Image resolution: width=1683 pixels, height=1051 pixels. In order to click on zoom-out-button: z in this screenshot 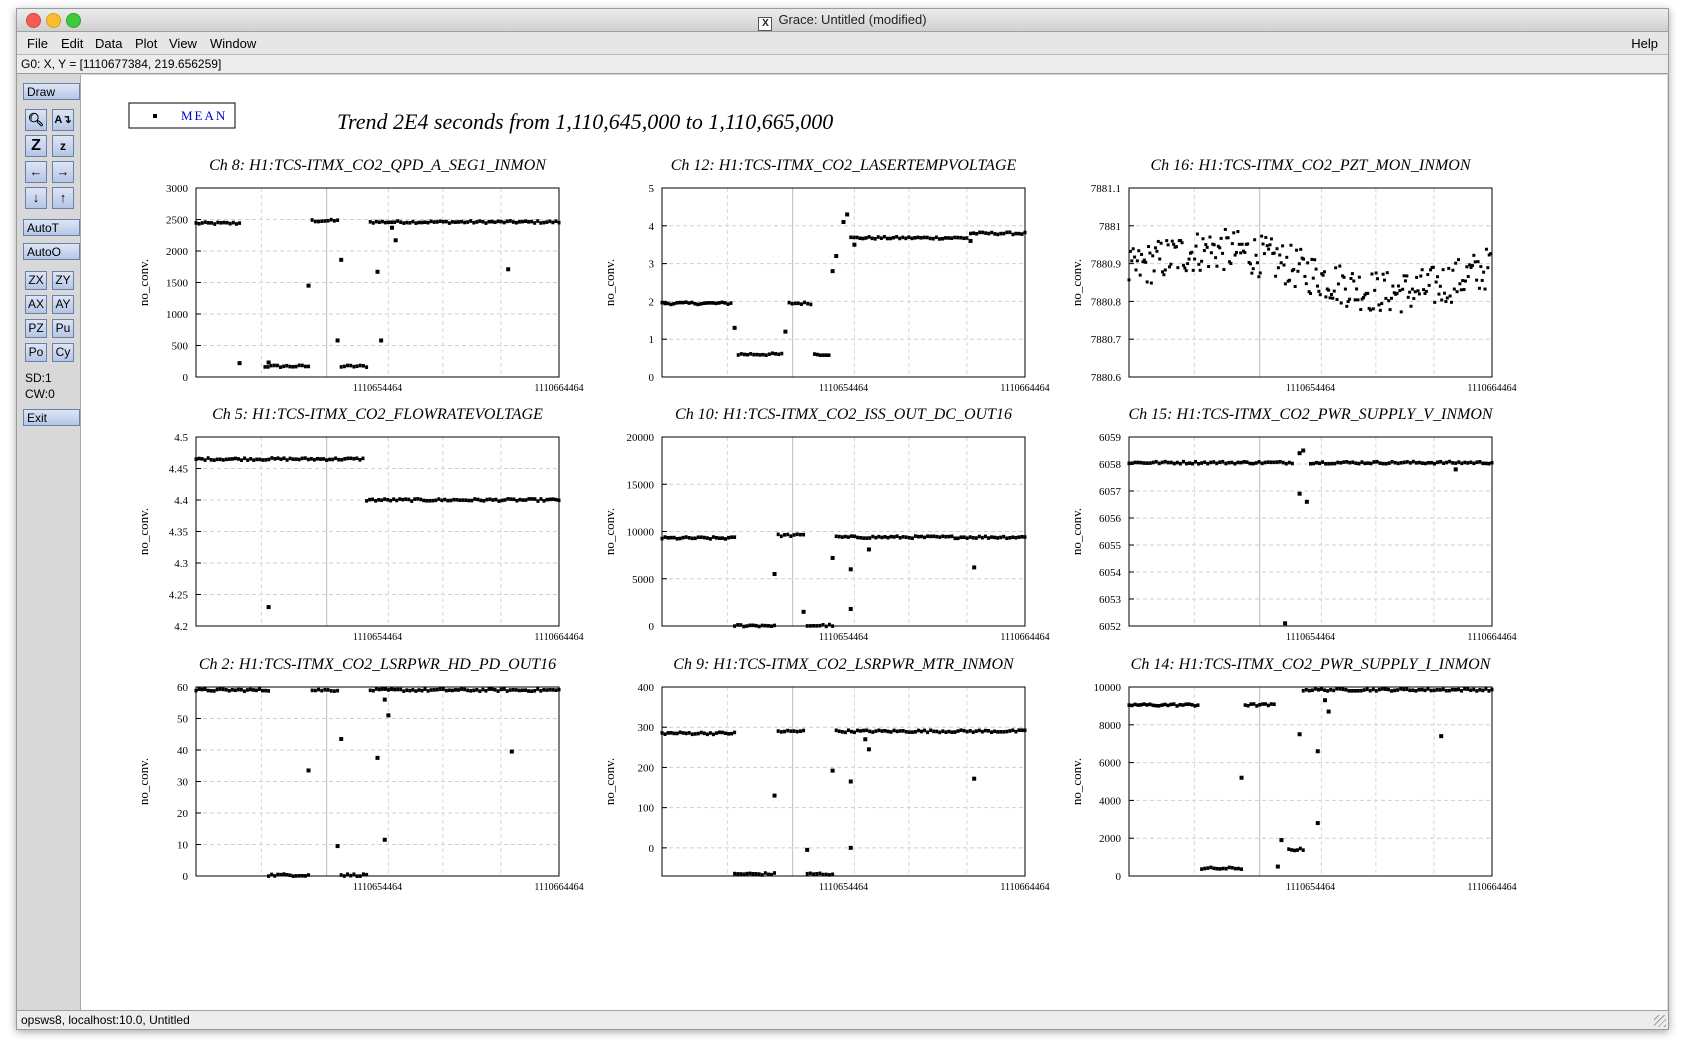, I will do `click(63, 146)`.